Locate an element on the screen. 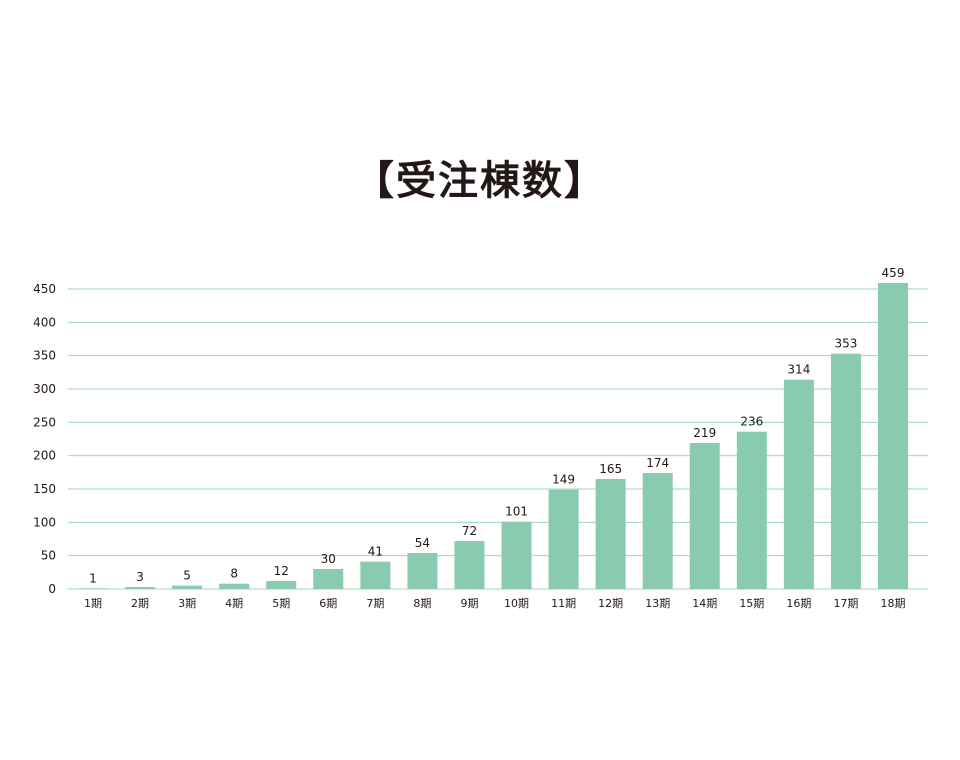 The height and width of the screenshot is (760, 960). bar-1期 is located at coordinates (93, 588).